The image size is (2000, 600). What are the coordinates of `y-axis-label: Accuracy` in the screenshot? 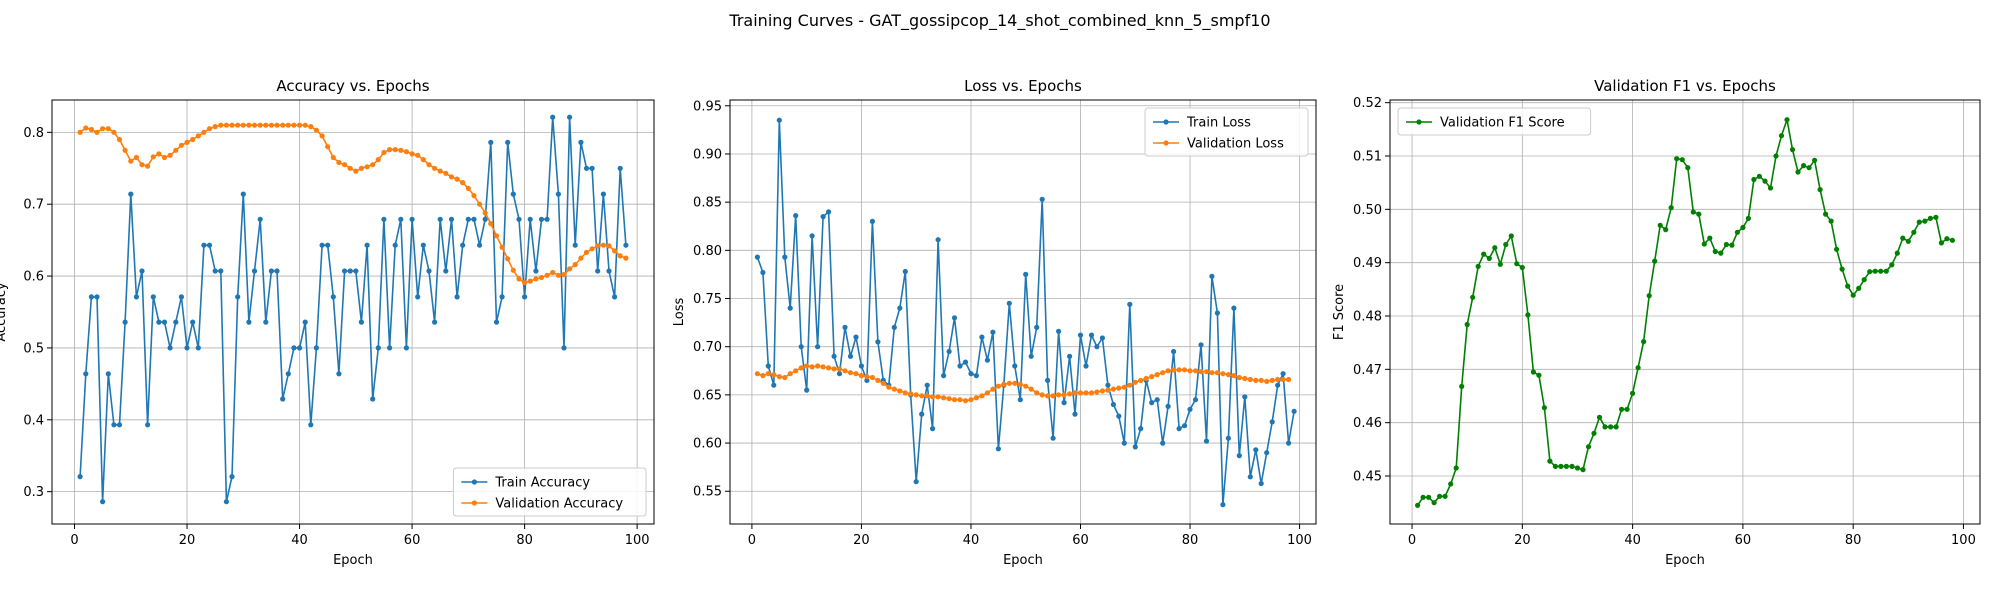 It's located at (4, 312).